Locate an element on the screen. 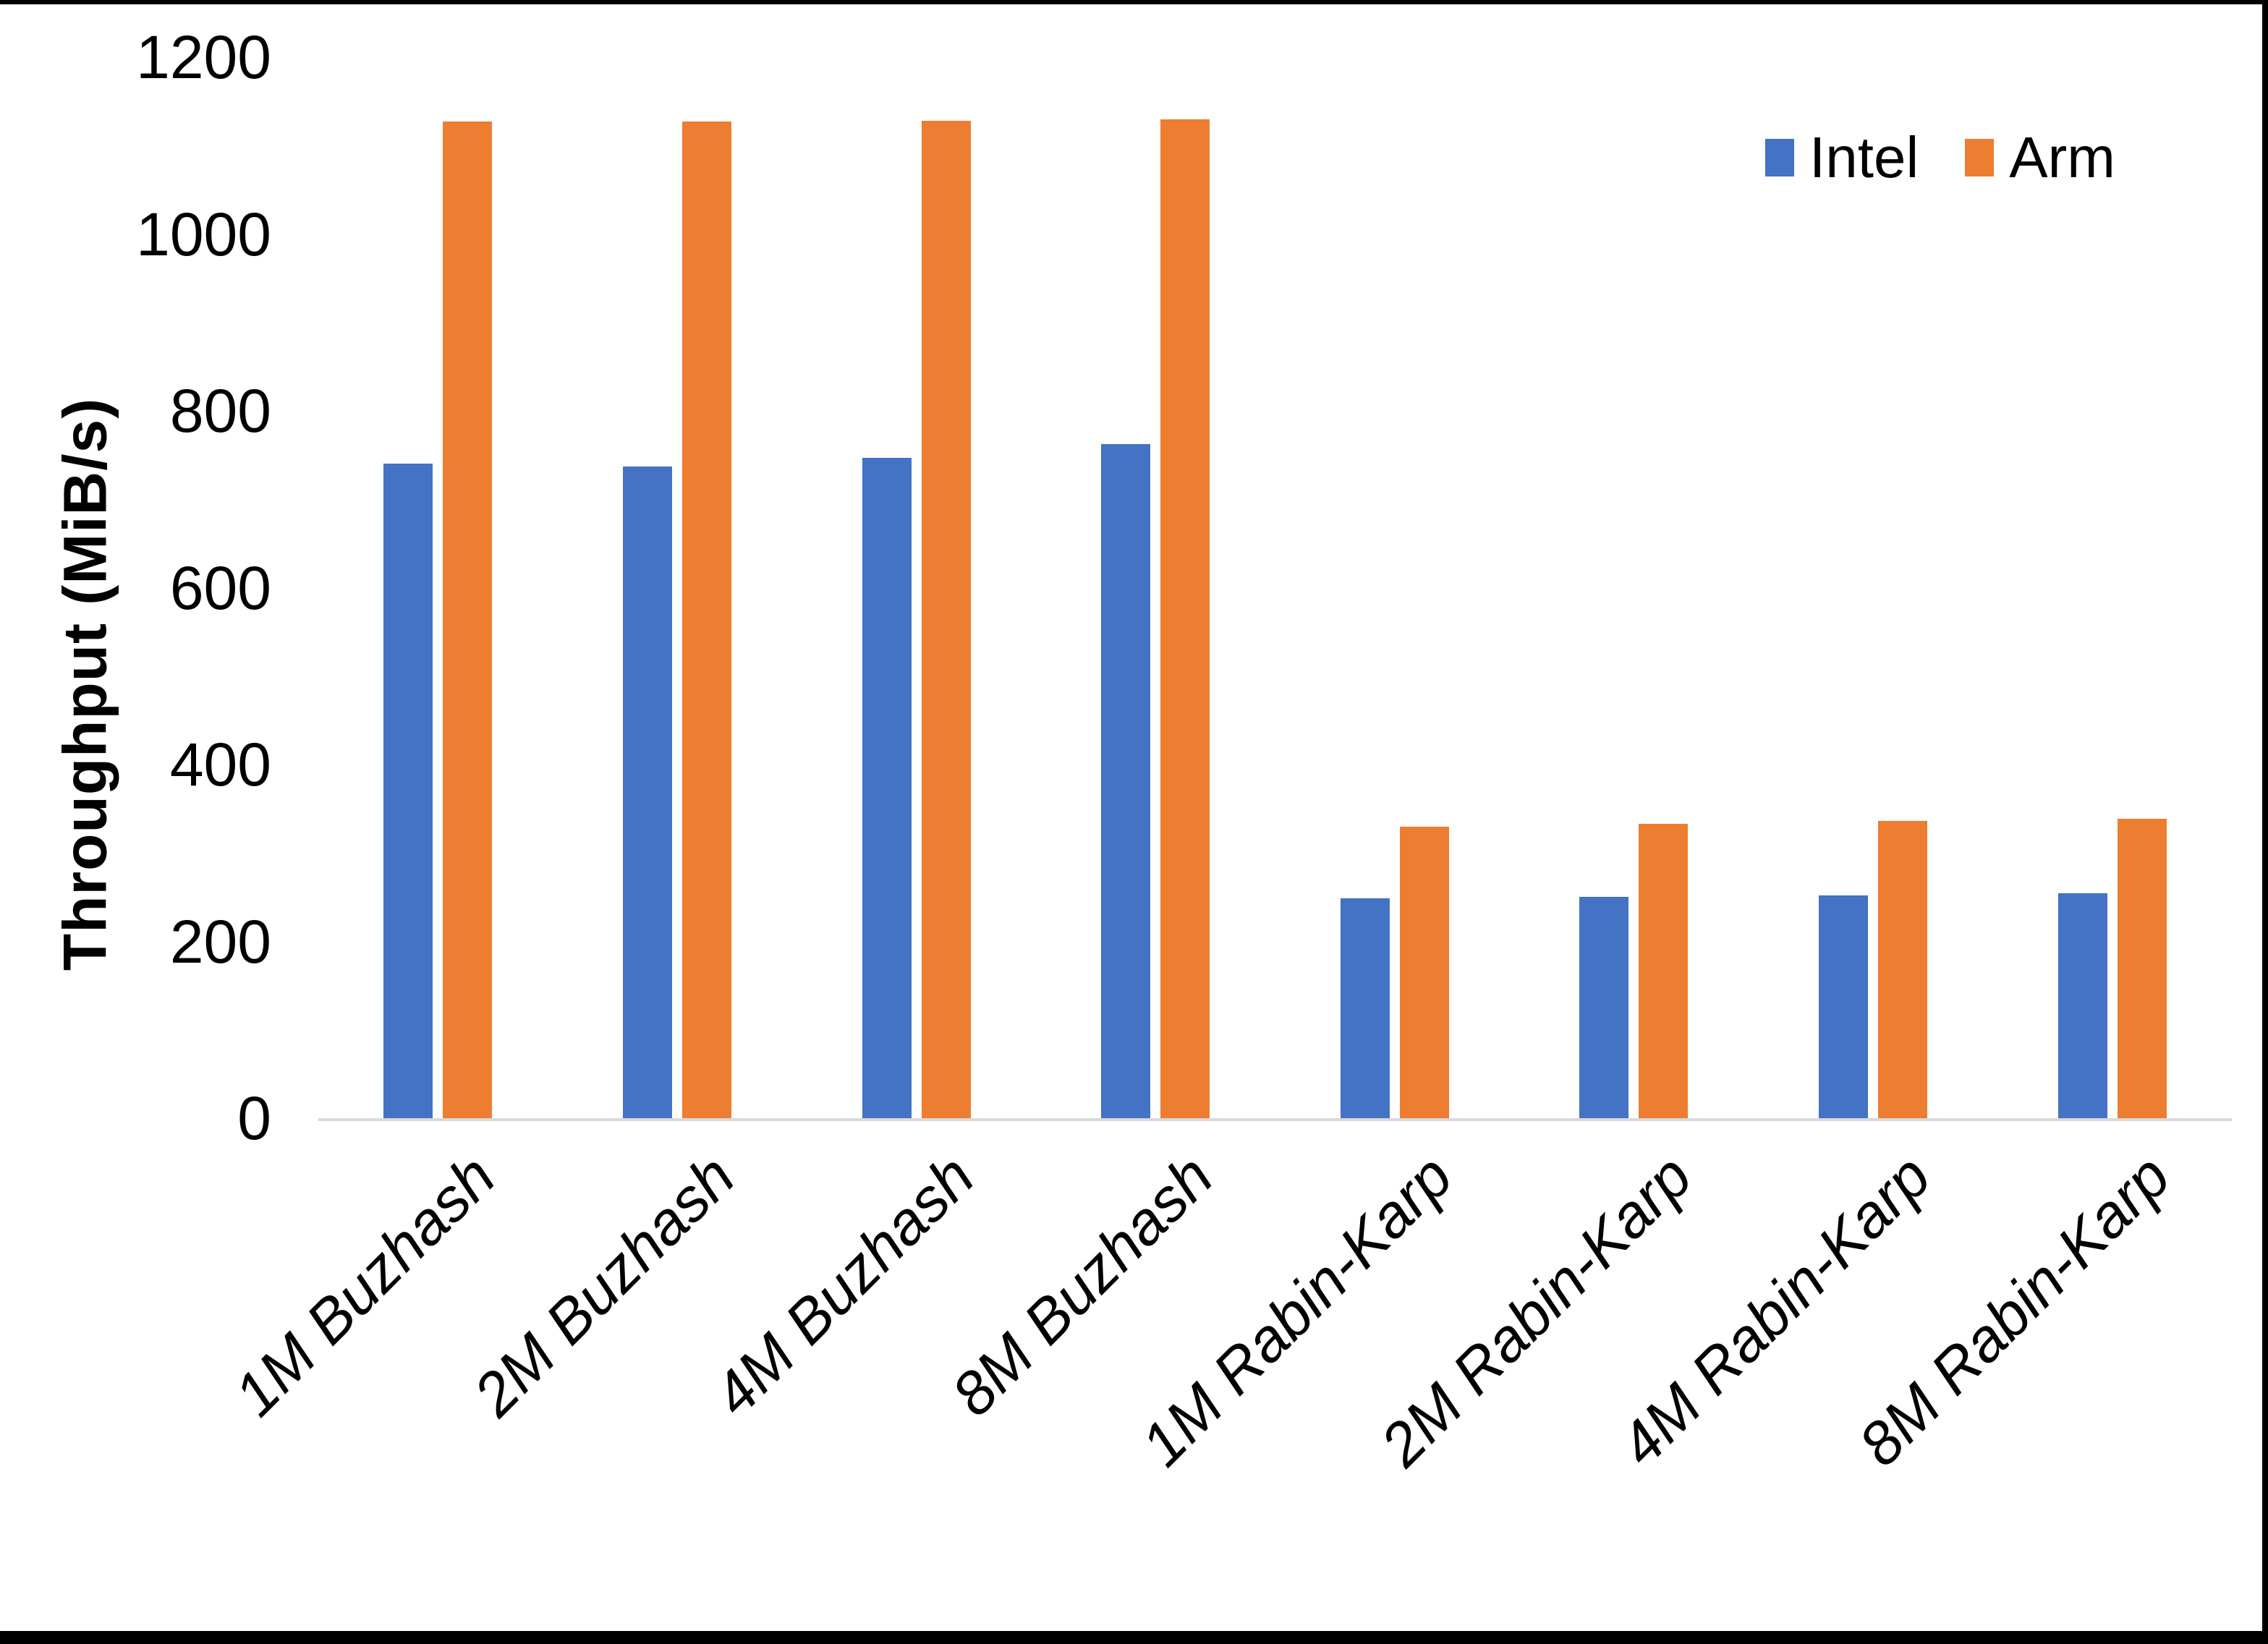 This screenshot has width=2268, height=1644. x-axis-line is located at coordinates (1275, 1119).